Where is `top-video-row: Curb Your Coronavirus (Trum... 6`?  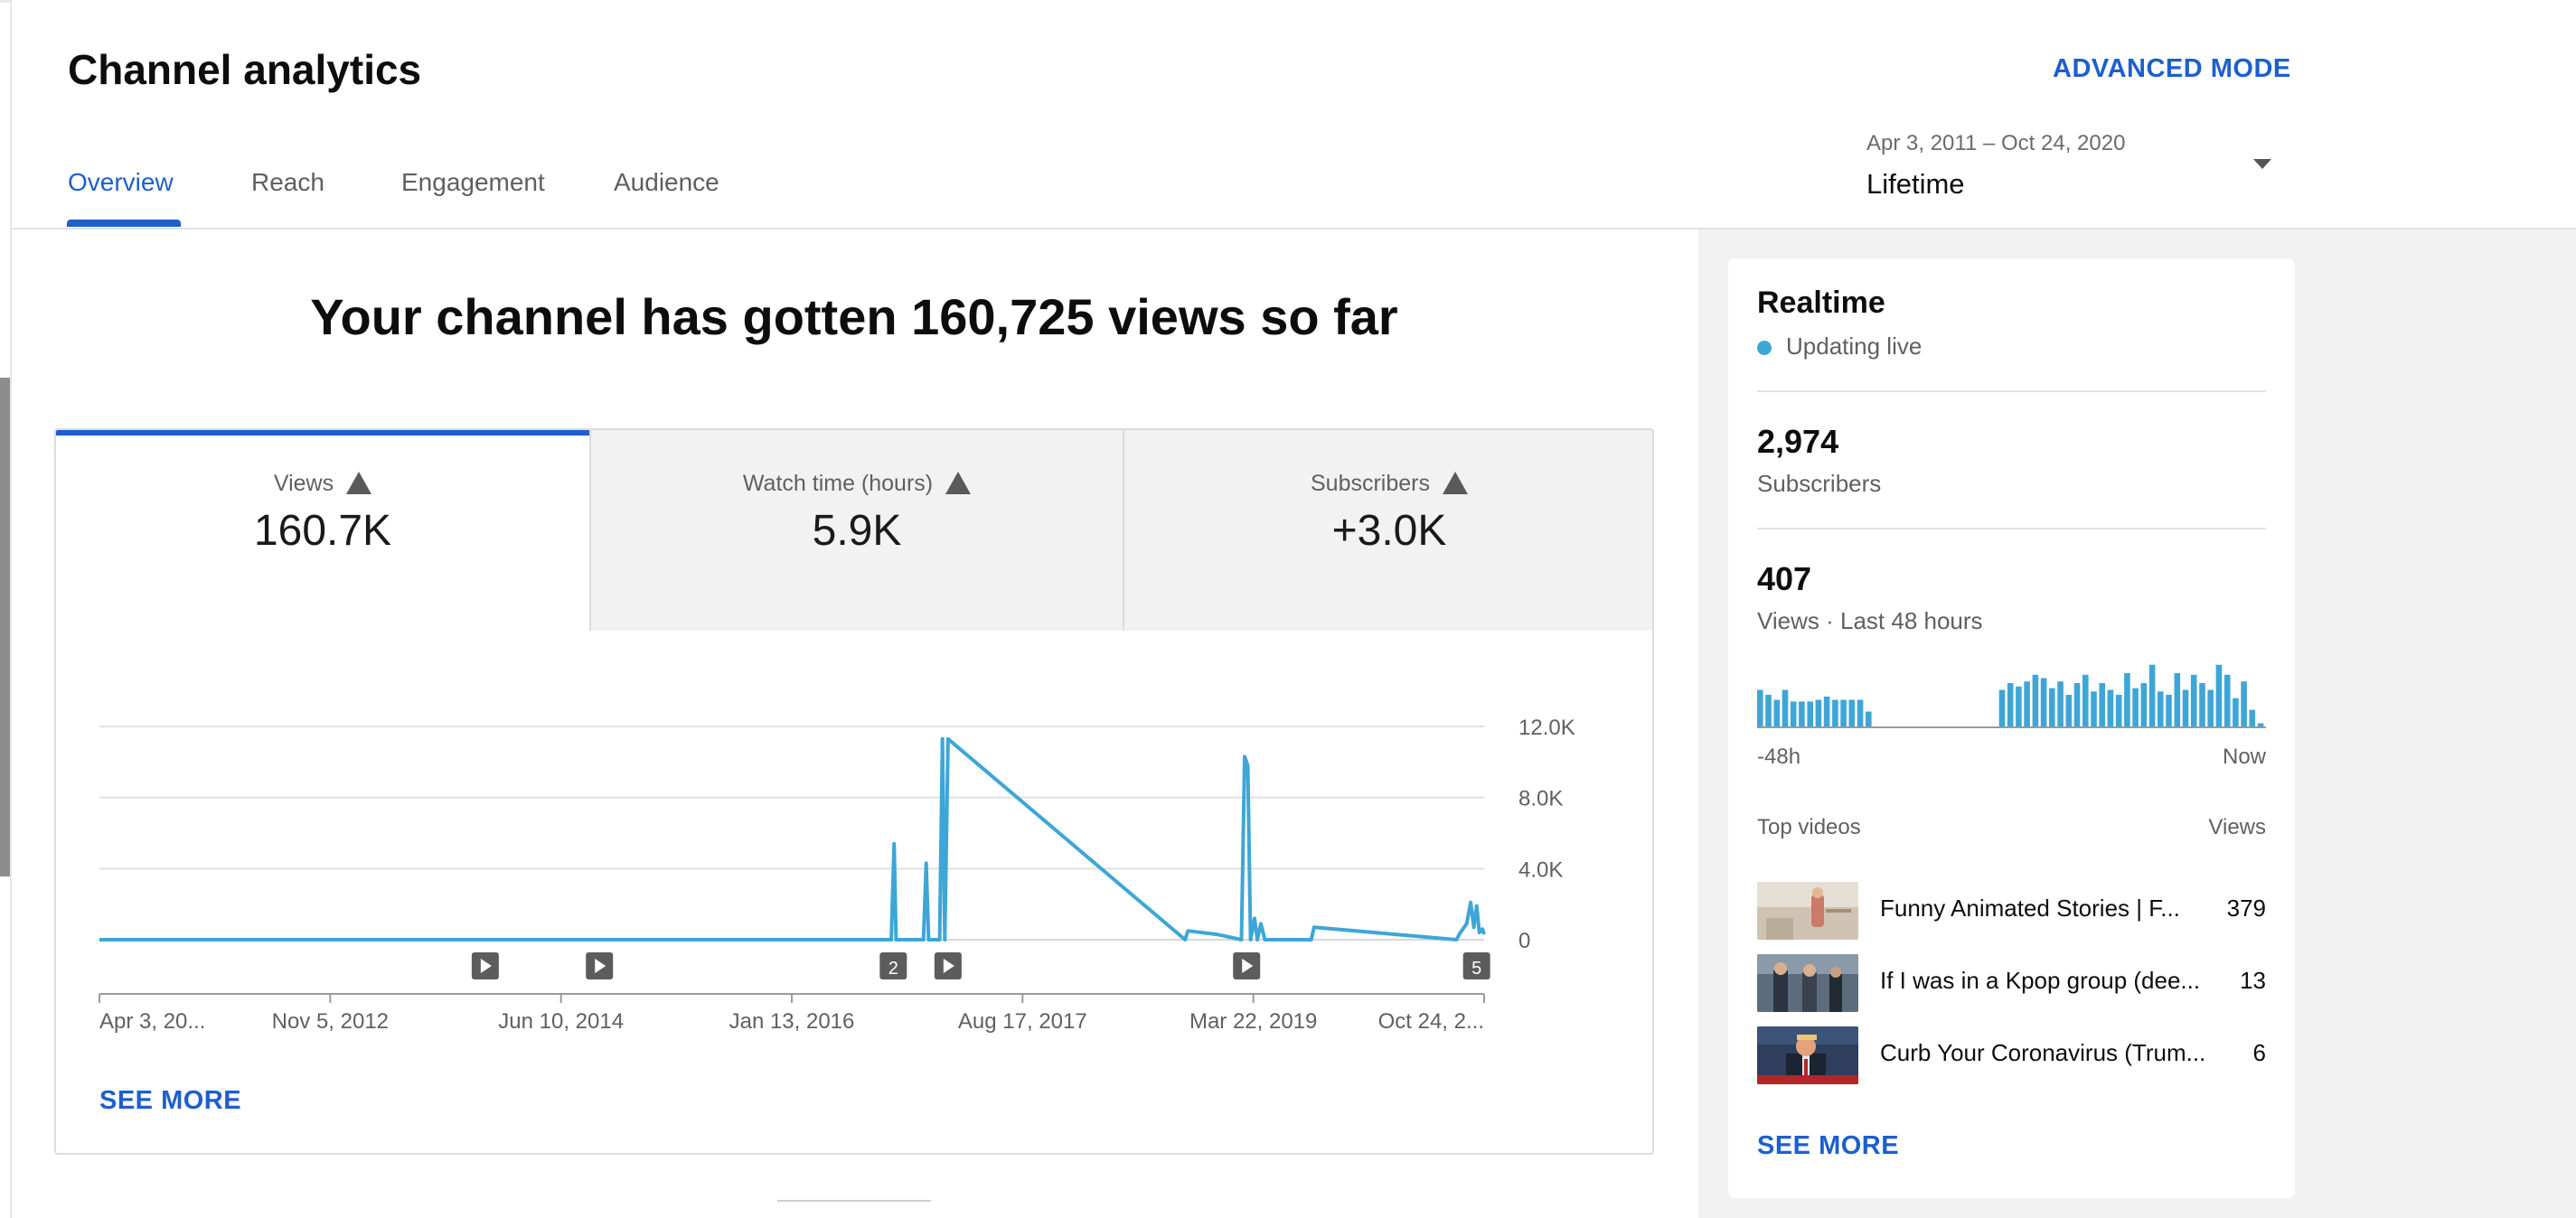
top-video-row: Curb Your Coronavirus (Trum... 6 is located at coordinates (2012, 1055).